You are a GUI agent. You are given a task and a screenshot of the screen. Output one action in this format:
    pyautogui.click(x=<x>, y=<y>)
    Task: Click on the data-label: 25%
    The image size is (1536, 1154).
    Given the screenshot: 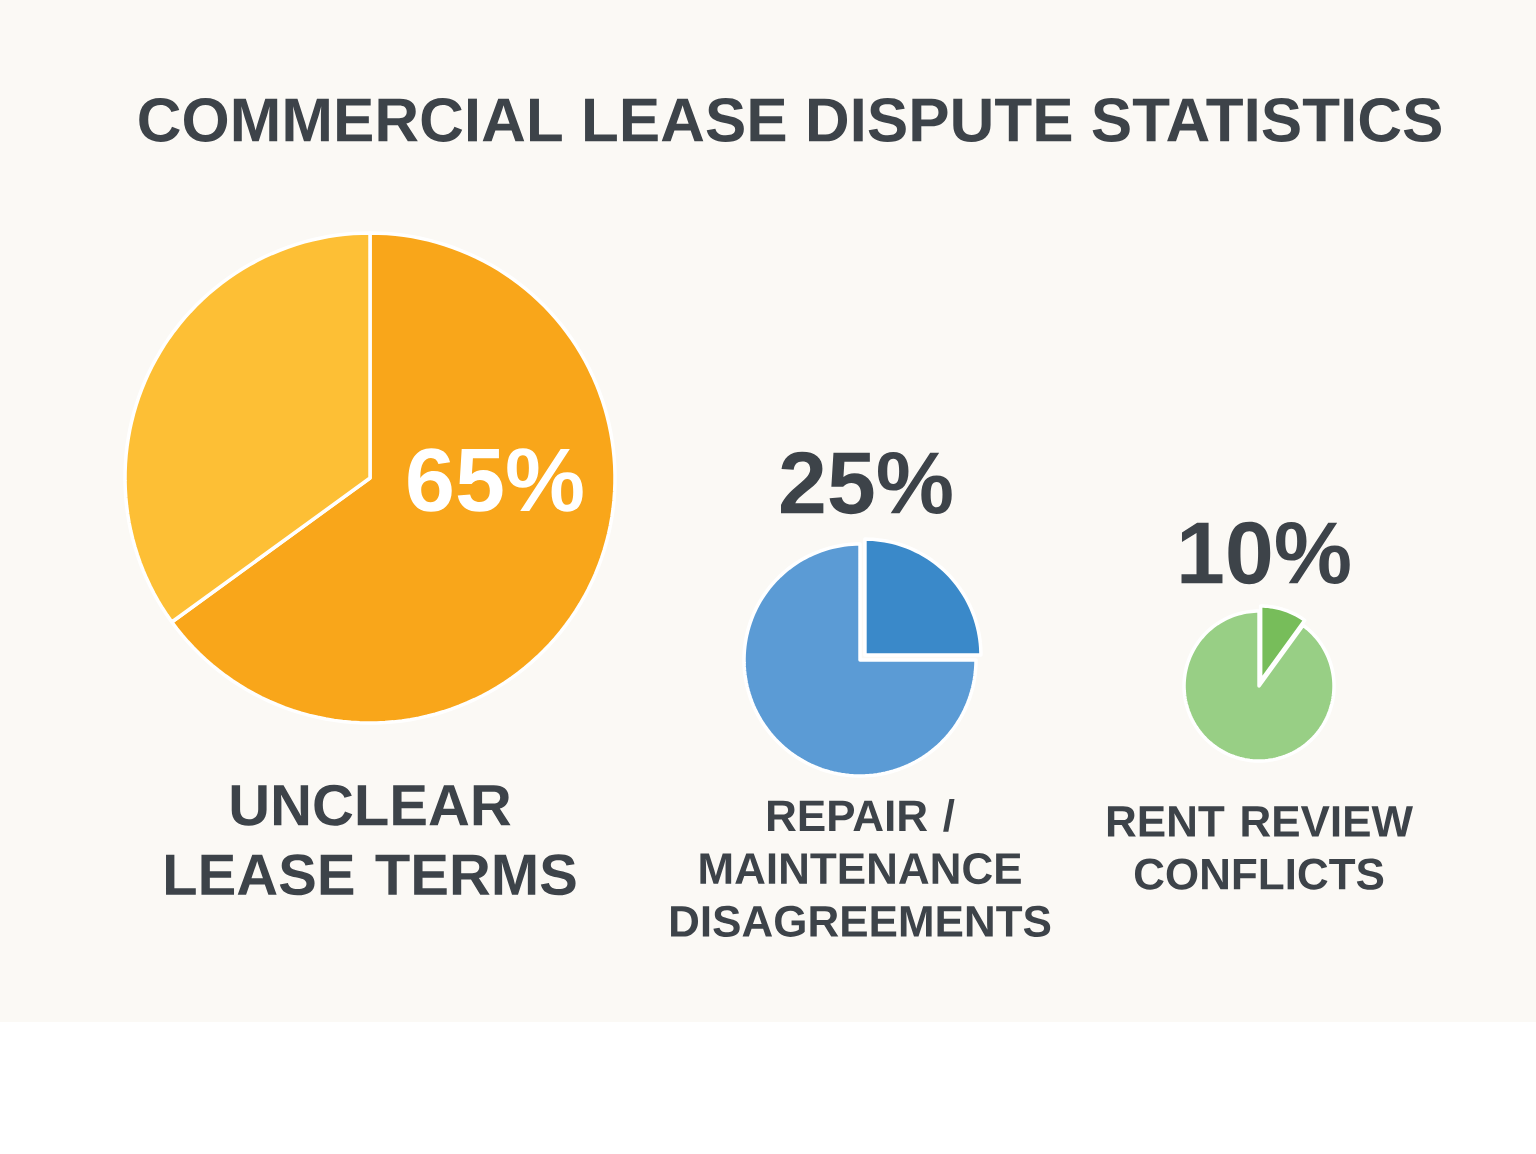 What is the action you would take?
    pyautogui.click(x=866, y=483)
    